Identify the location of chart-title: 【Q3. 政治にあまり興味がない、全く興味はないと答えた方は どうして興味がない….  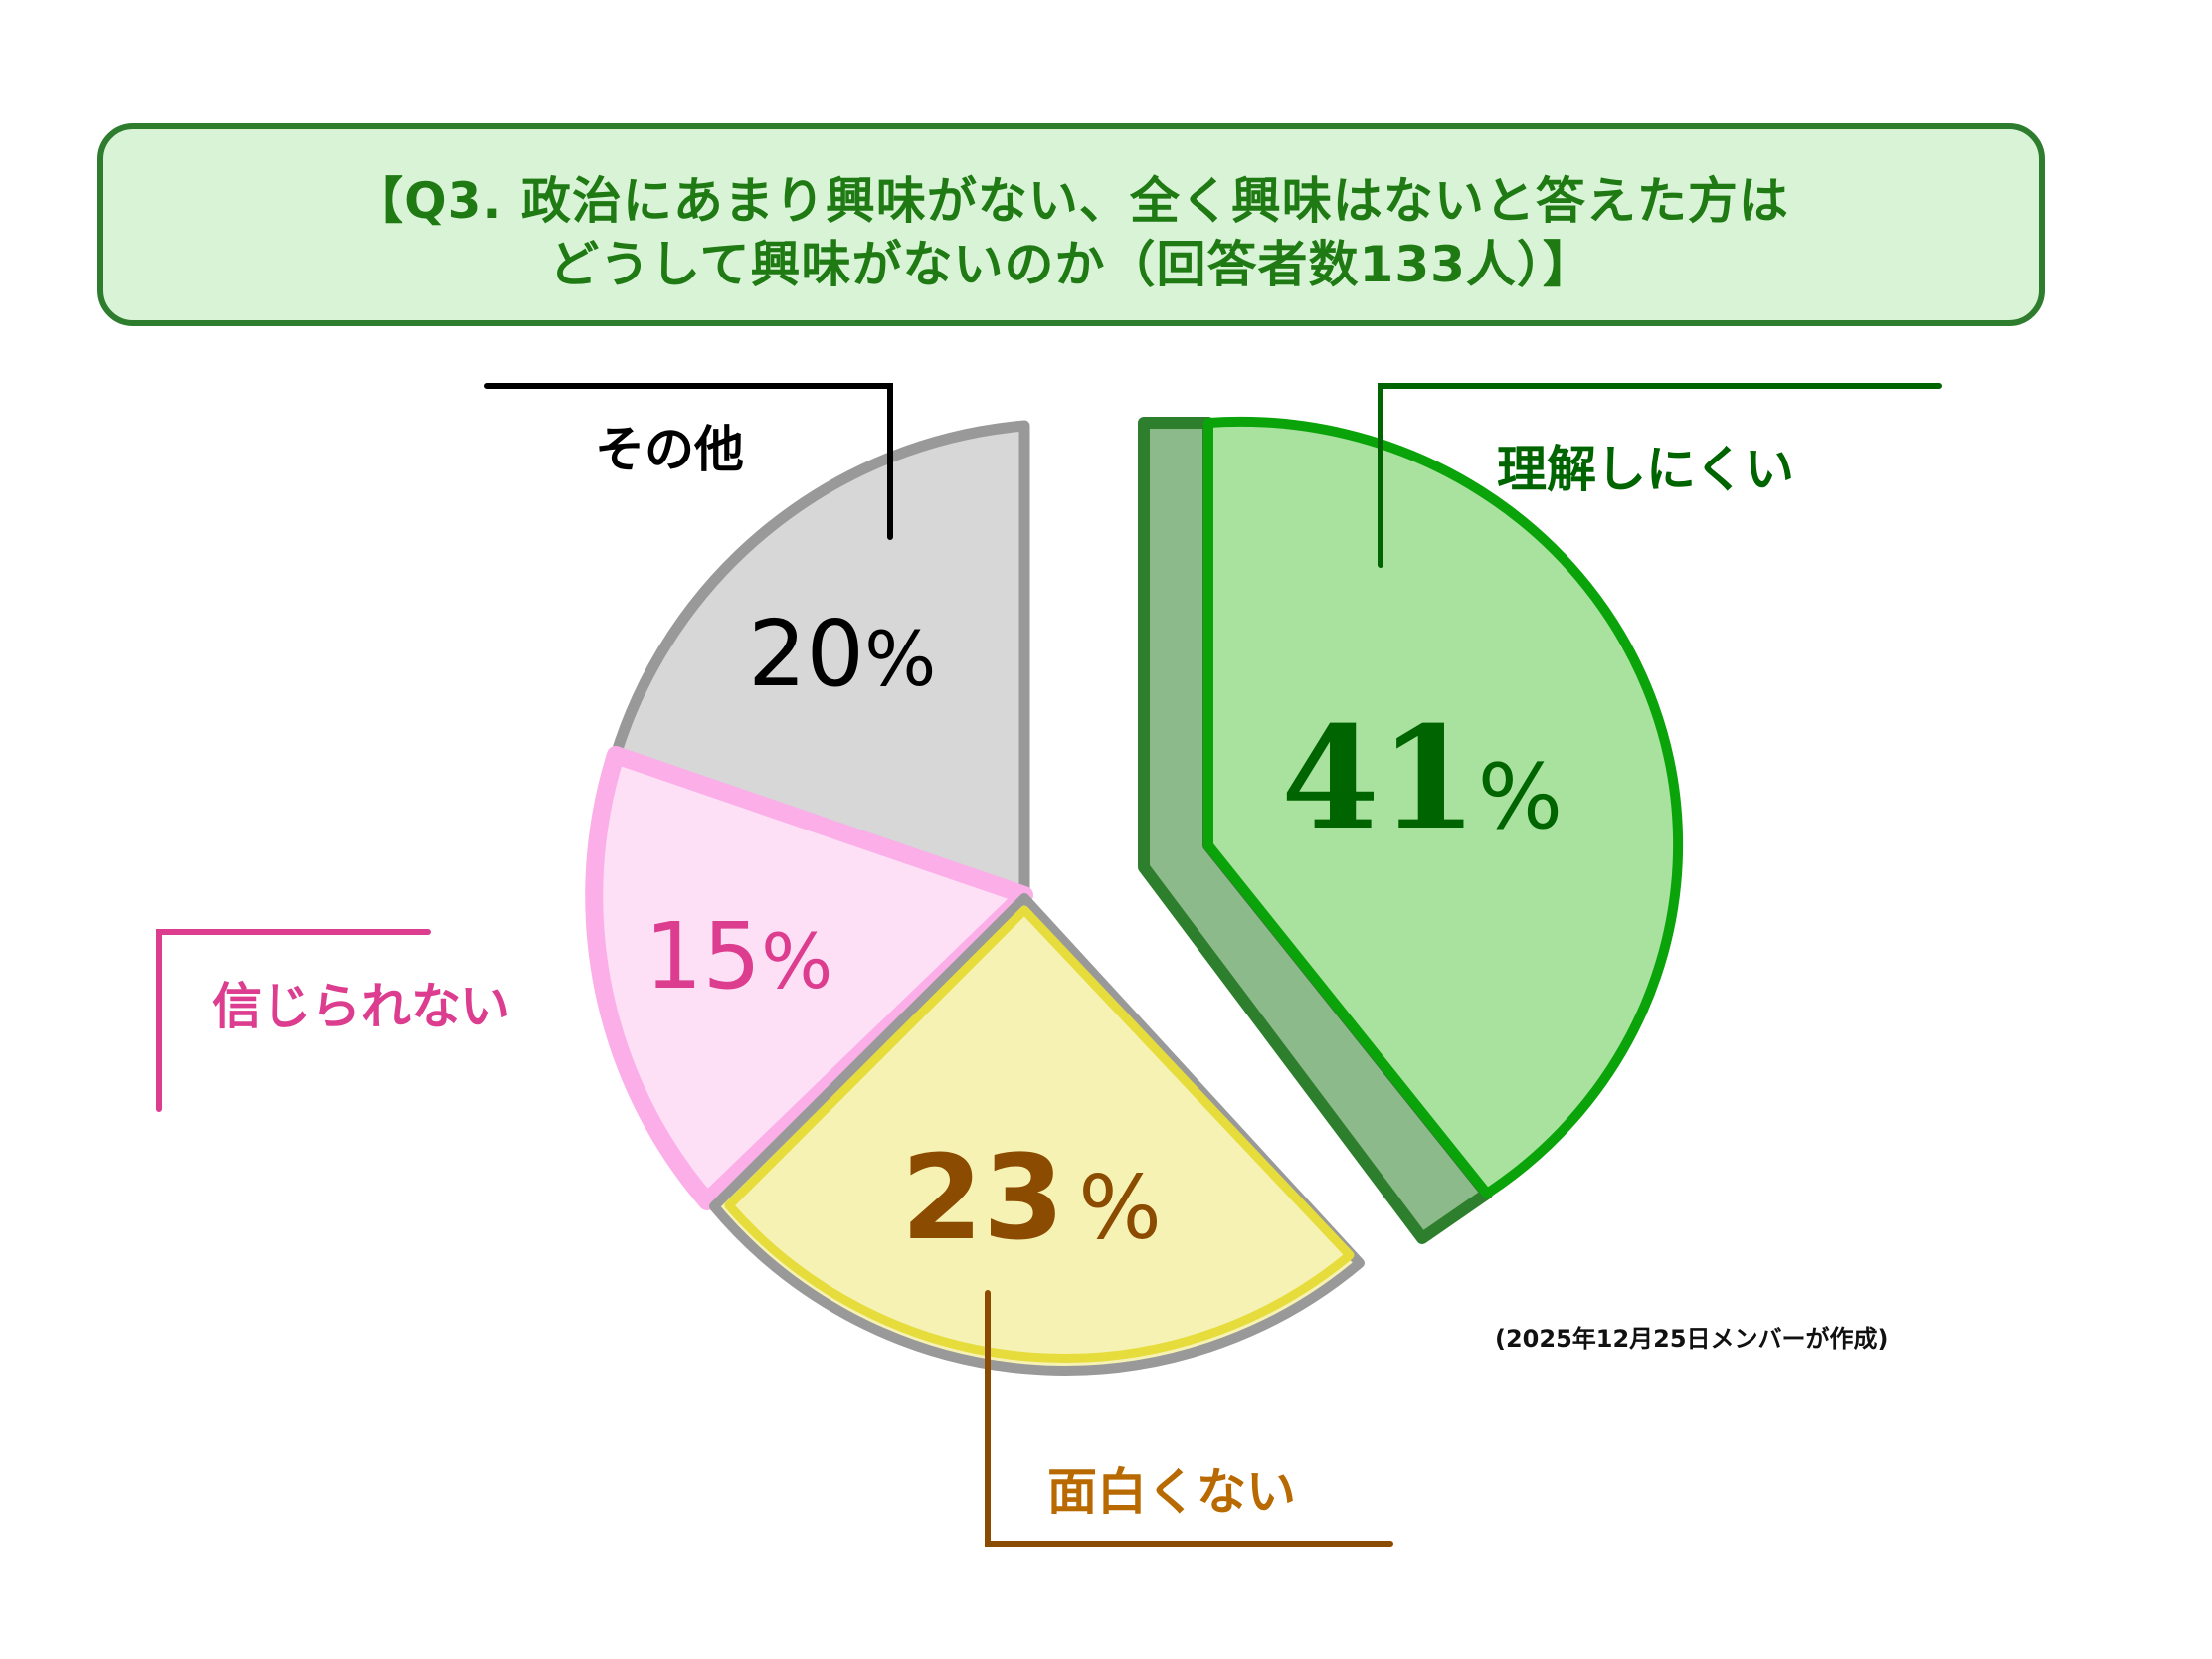
(1071, 232).